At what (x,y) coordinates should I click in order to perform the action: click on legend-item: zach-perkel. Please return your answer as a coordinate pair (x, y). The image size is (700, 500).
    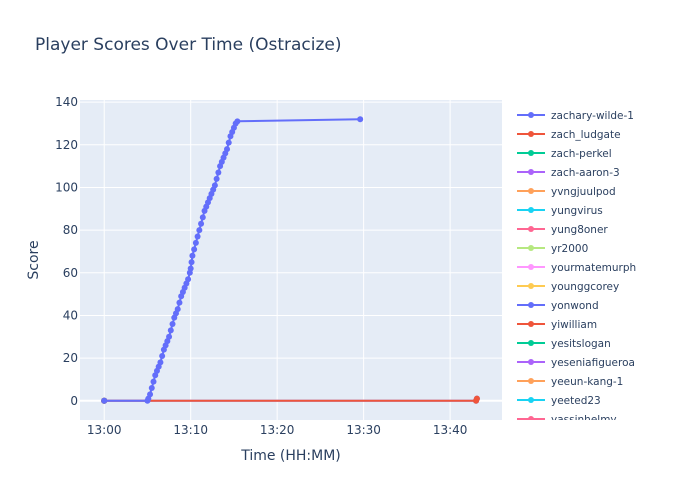
    Looking at the image, I should click on (564, 154).